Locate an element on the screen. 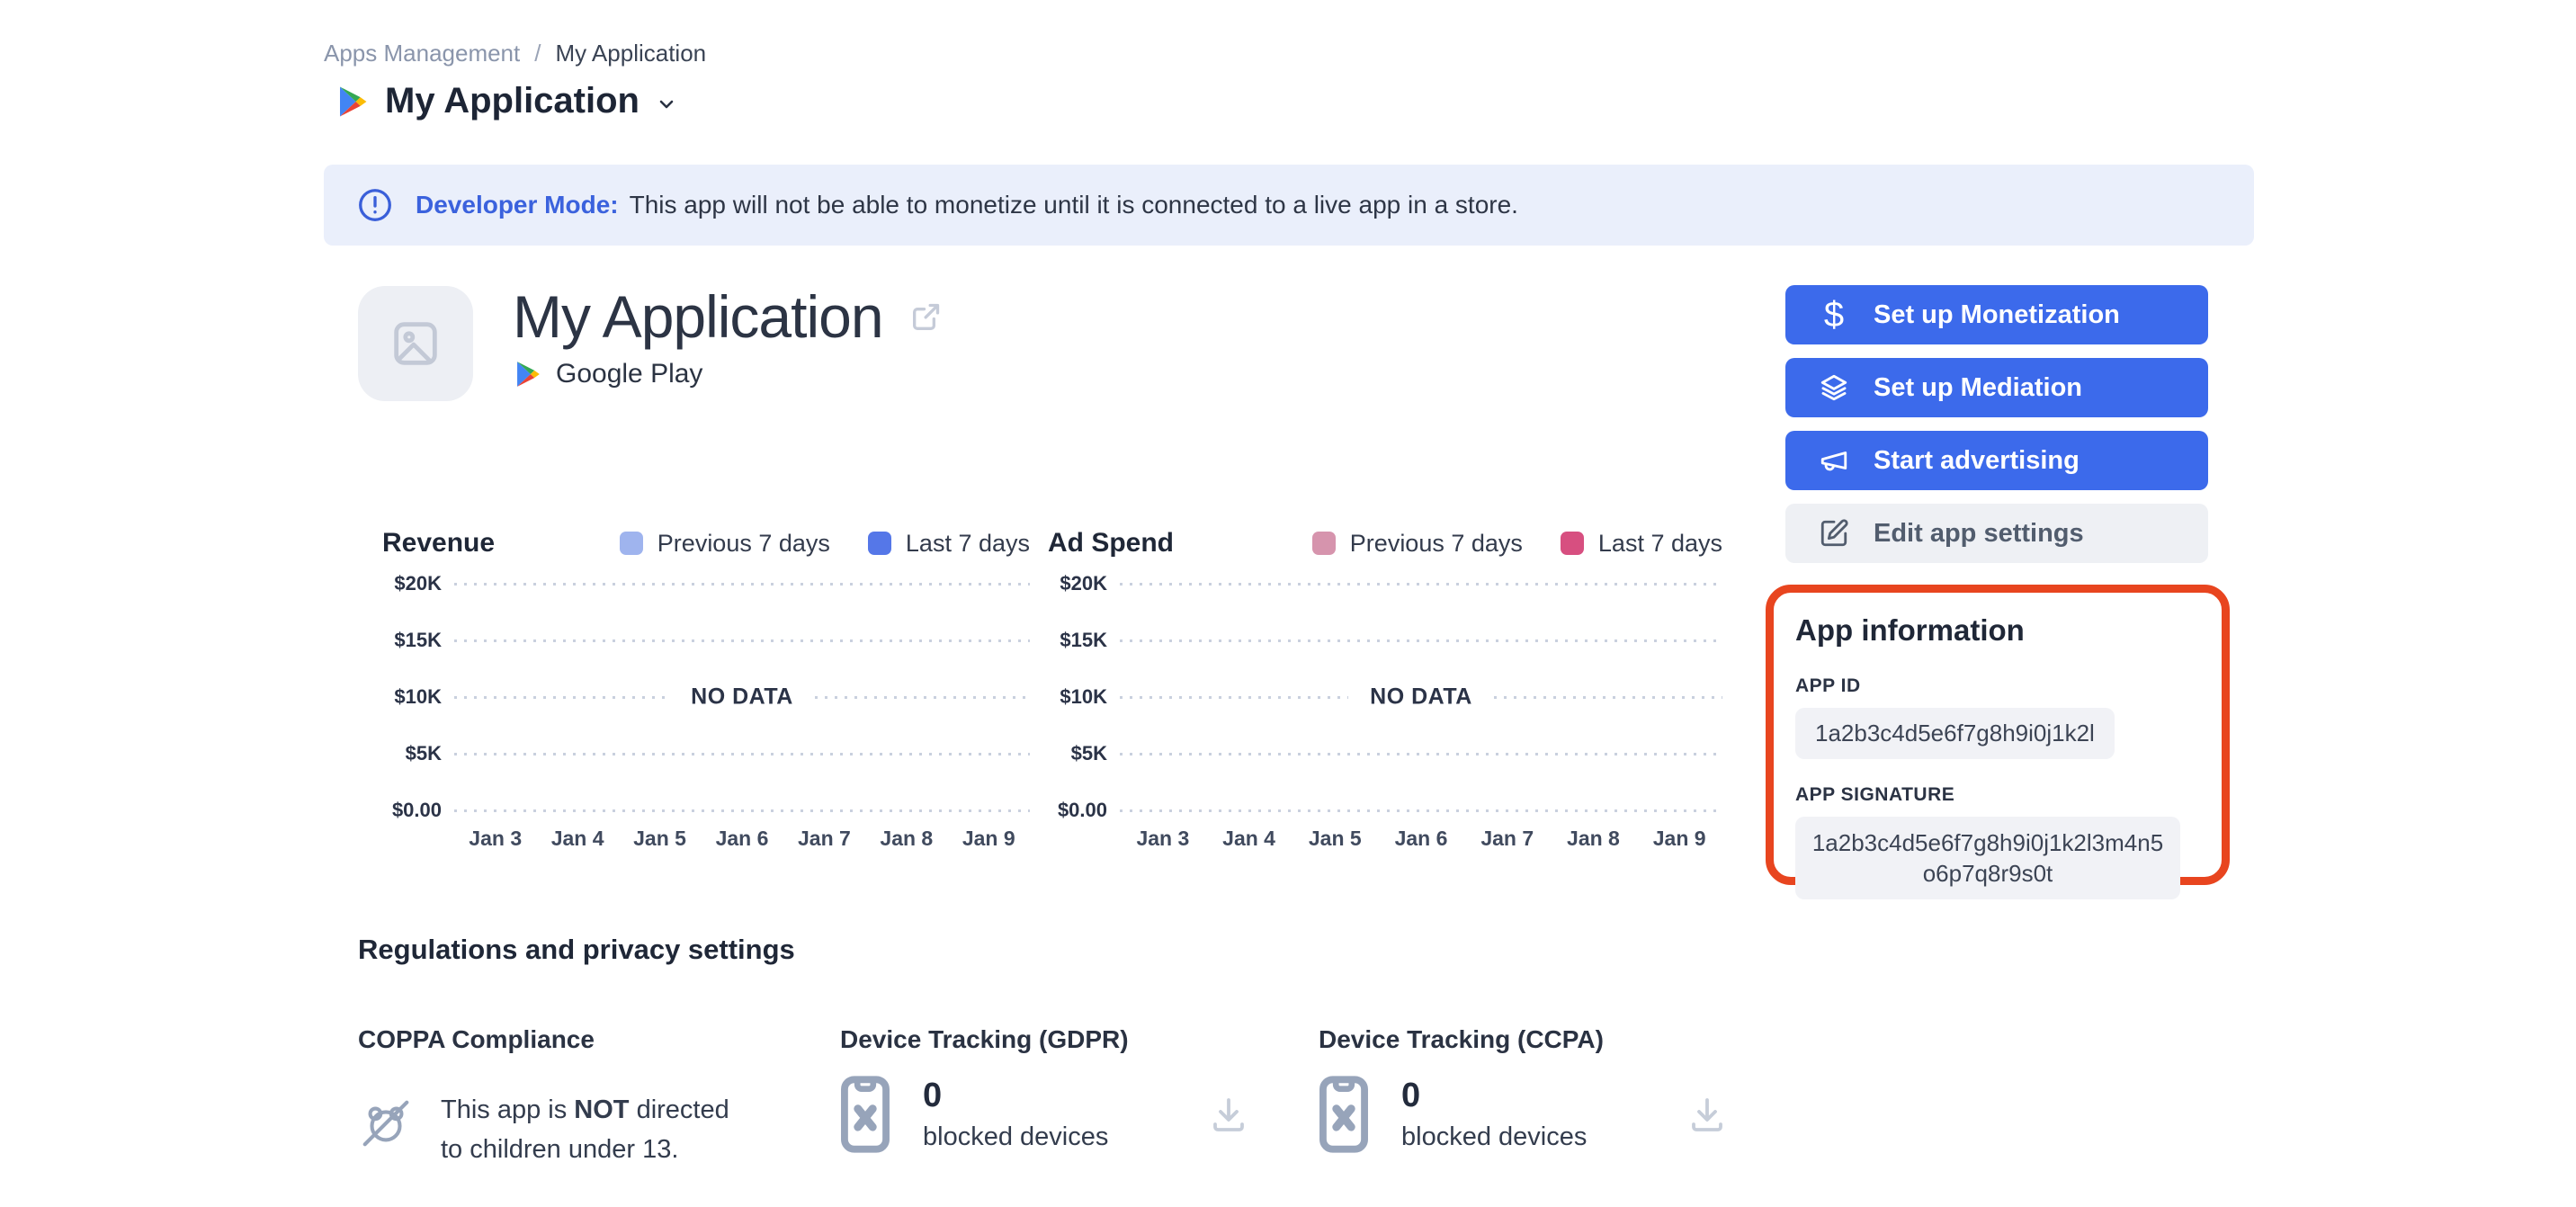  external-link-icon is located at coordinates (926, 317).